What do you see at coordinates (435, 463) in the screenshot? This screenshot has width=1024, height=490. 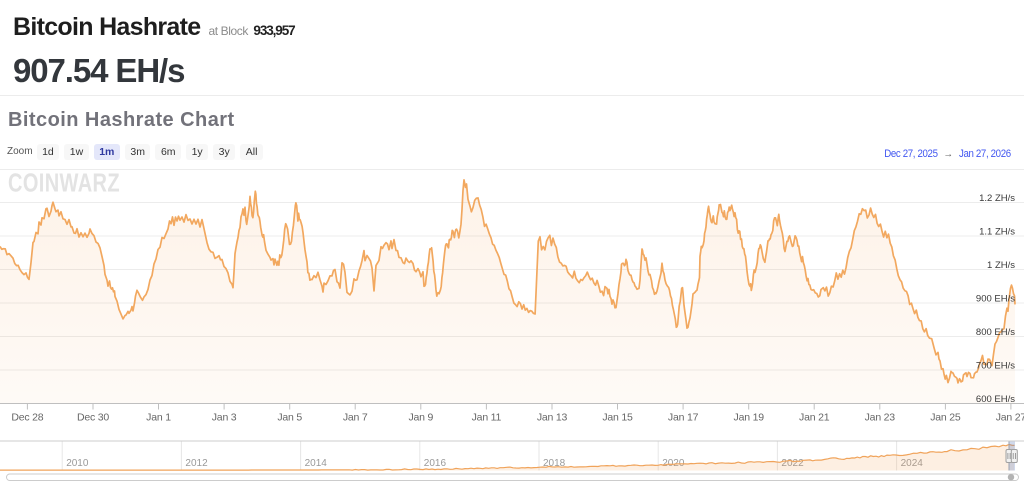 I see `svg-text: 2016` at bounding box center [435, 463].